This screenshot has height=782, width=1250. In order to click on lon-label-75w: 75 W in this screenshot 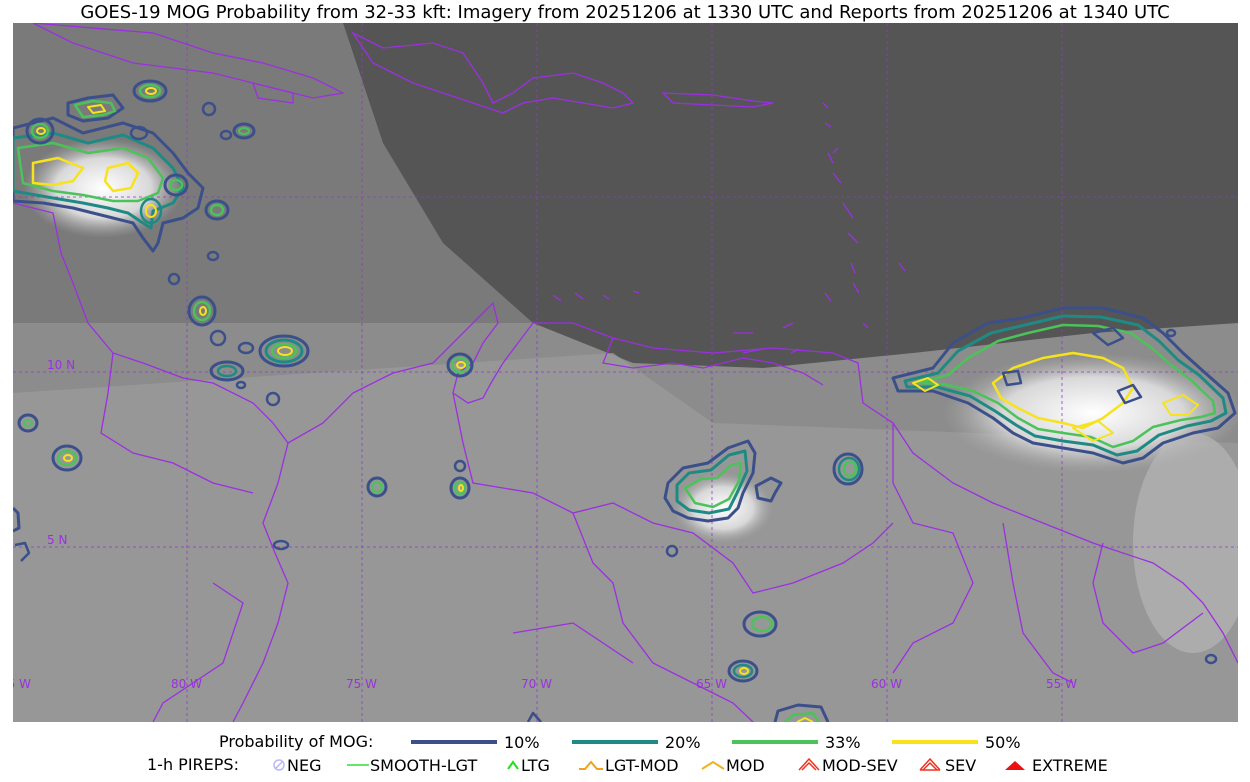, I will do `click(361, 684)`.